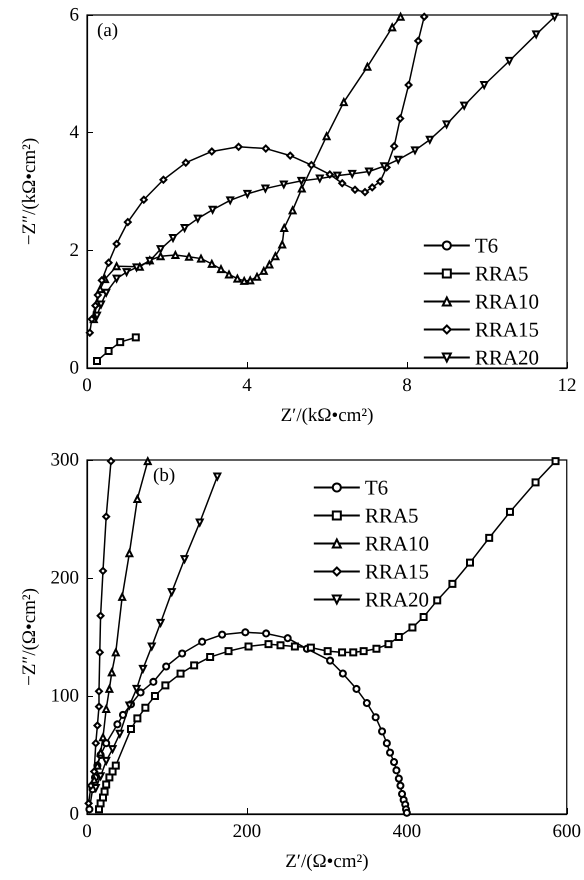  Describe the element at coordinates (567, 385) in the screenshot. I see `x-tick-label: 12` at that location.